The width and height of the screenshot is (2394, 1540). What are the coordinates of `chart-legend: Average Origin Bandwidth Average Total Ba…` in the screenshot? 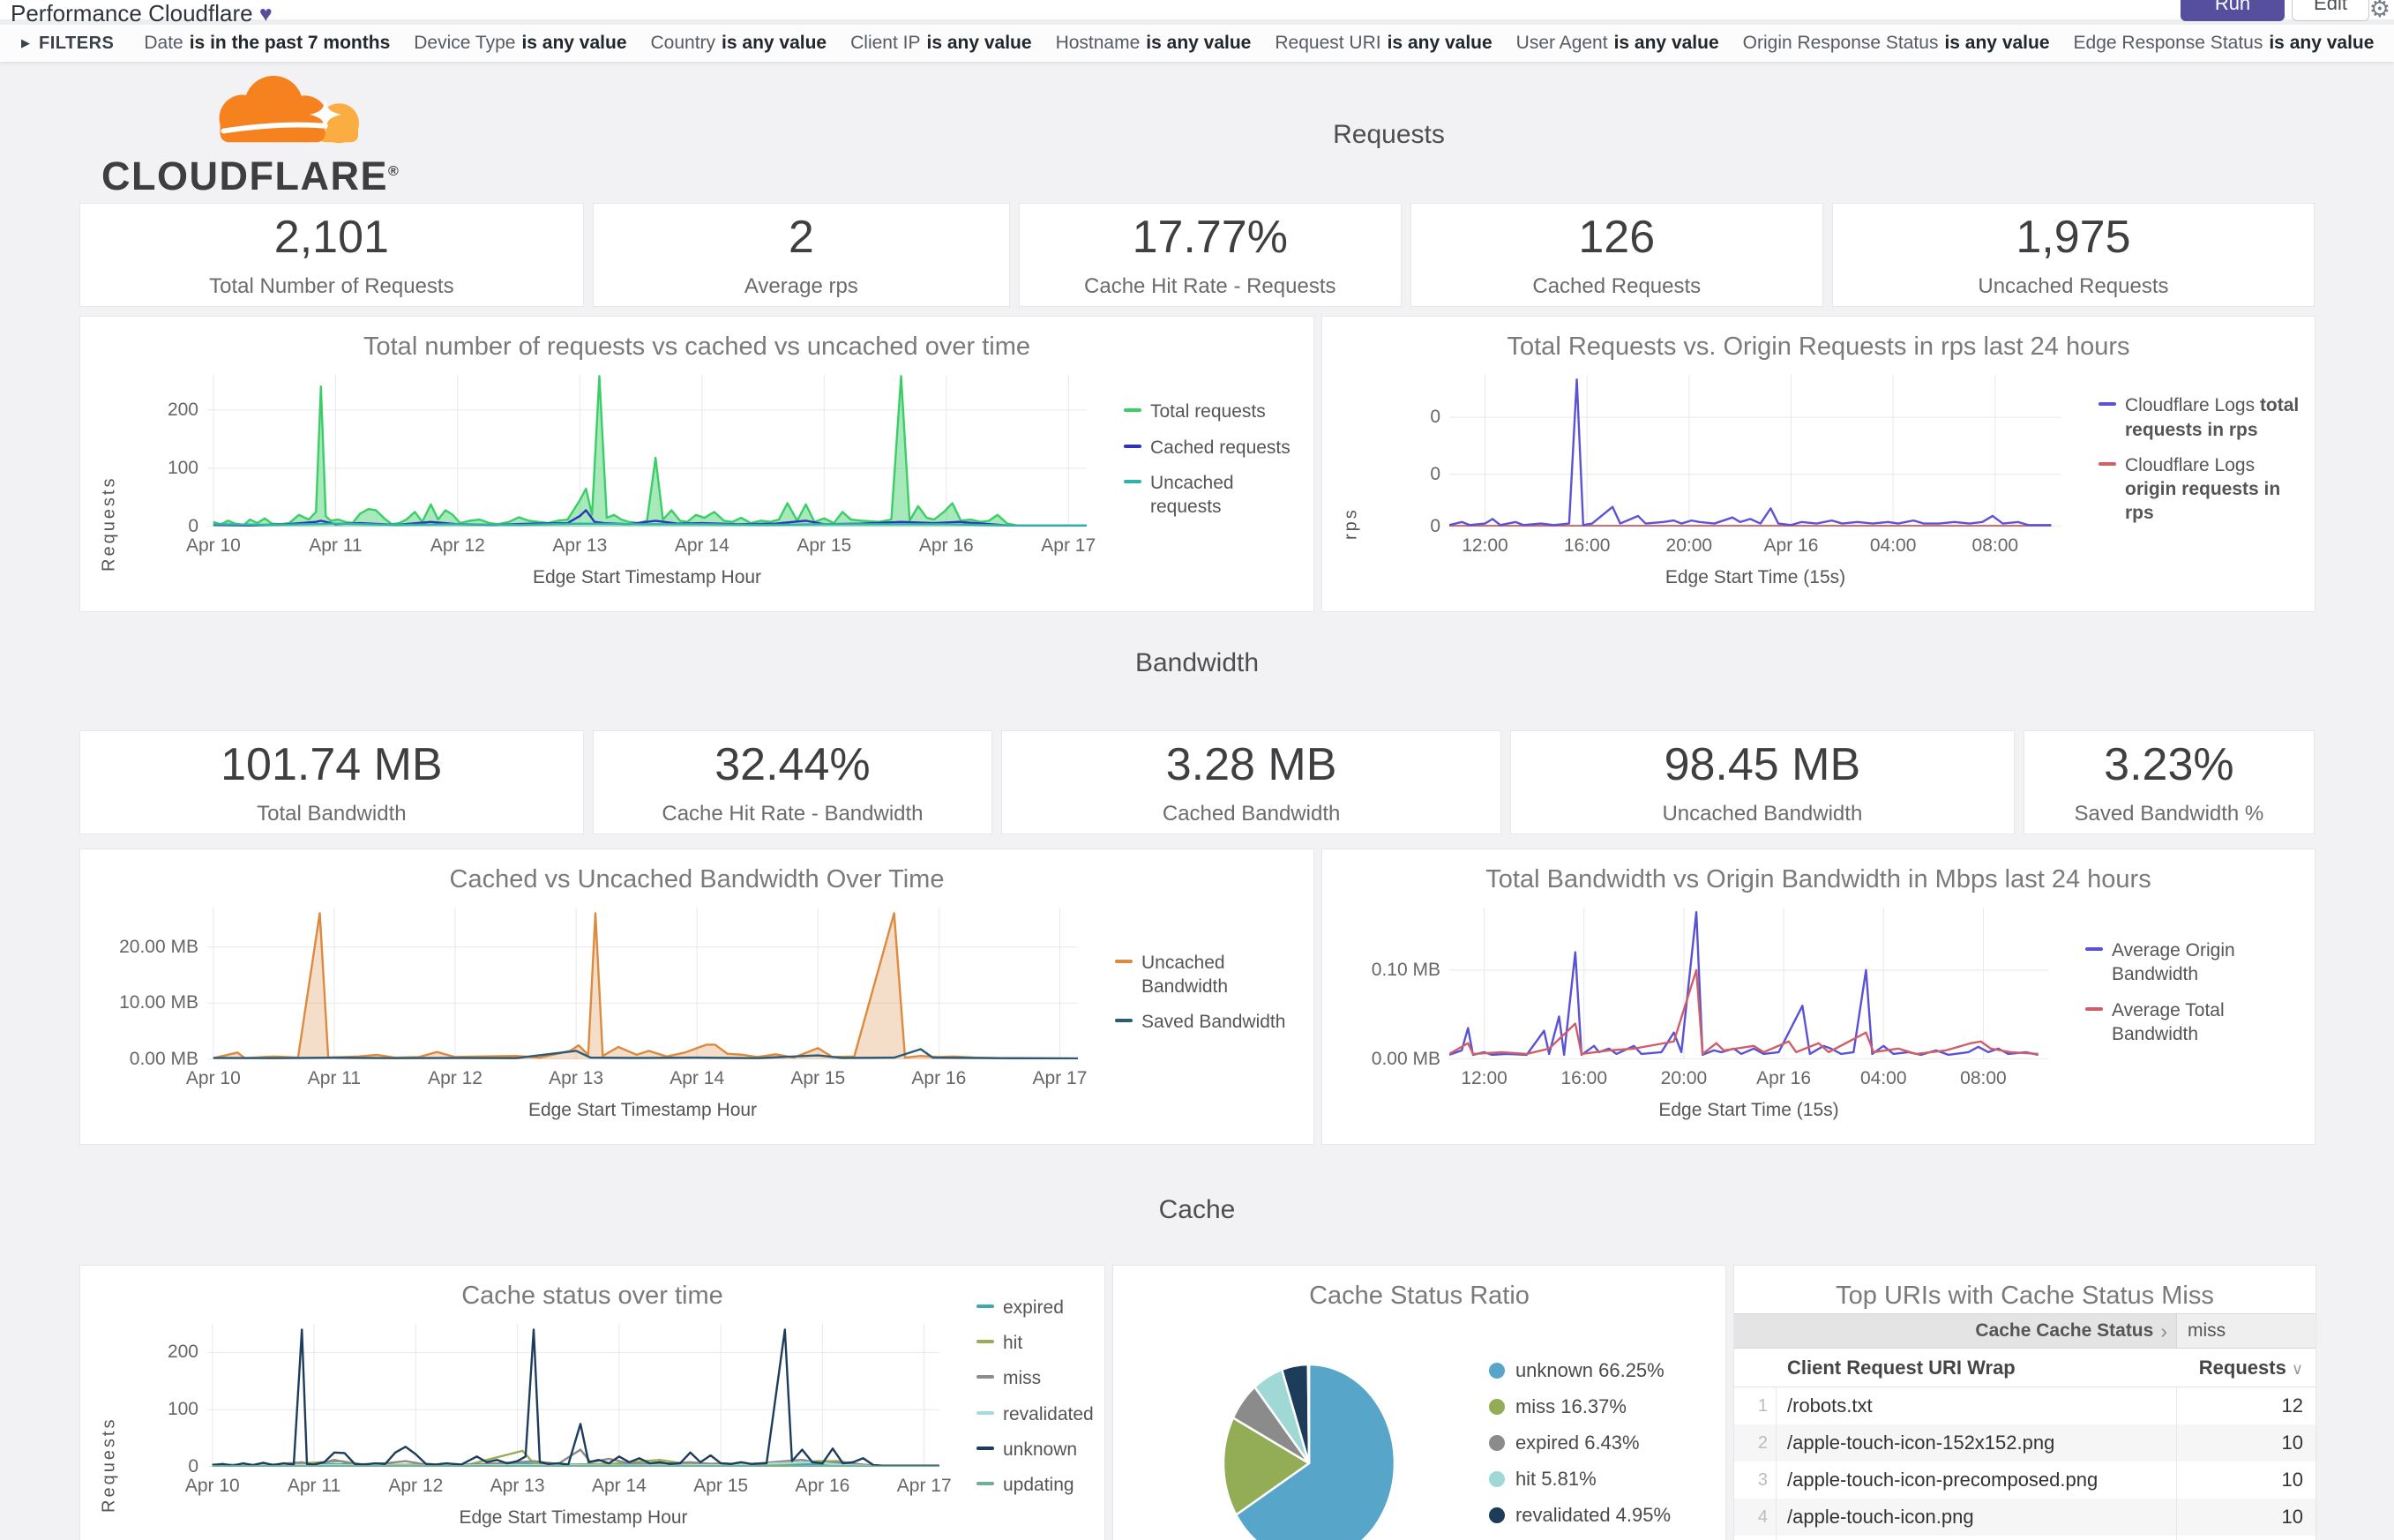 It's located at (2190, 1018).